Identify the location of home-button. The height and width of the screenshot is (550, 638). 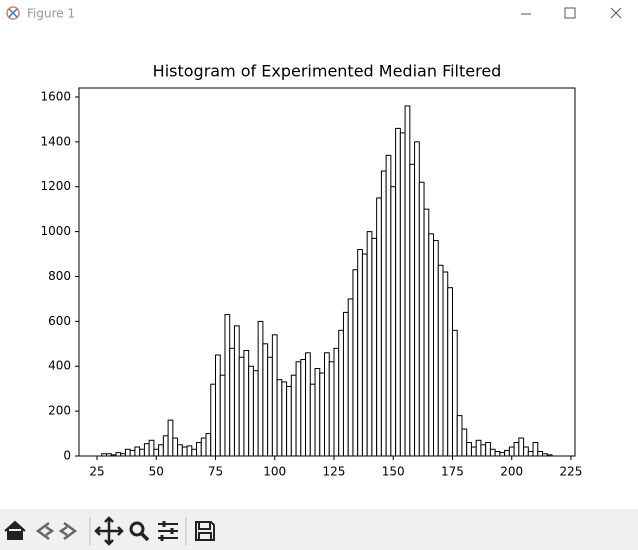
(15, 530).